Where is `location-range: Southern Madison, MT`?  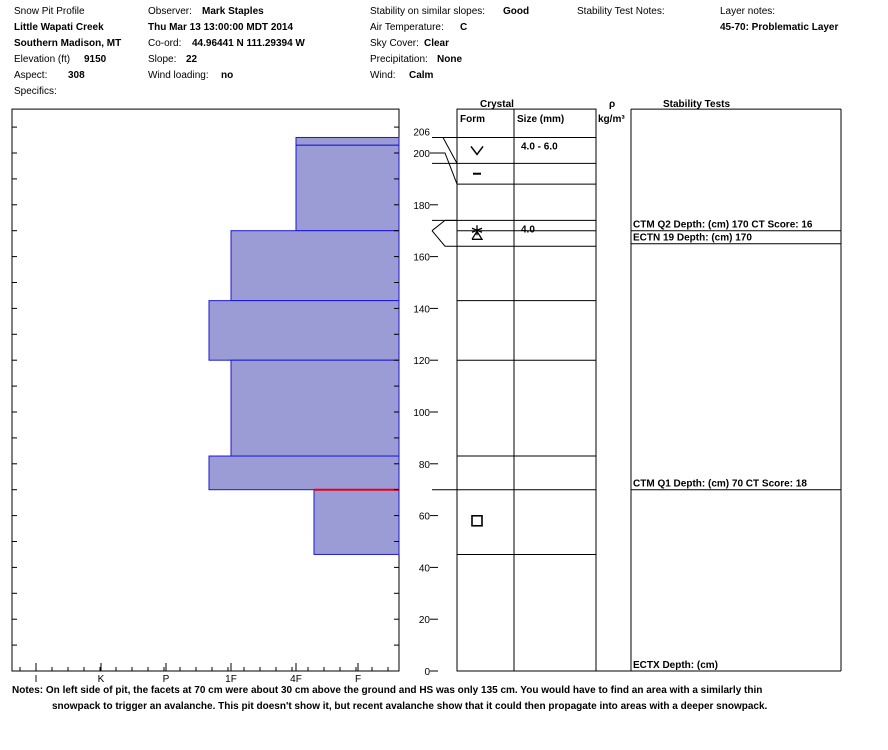 location-range: Southern Madison, MT is located at coordinates (68, 43).